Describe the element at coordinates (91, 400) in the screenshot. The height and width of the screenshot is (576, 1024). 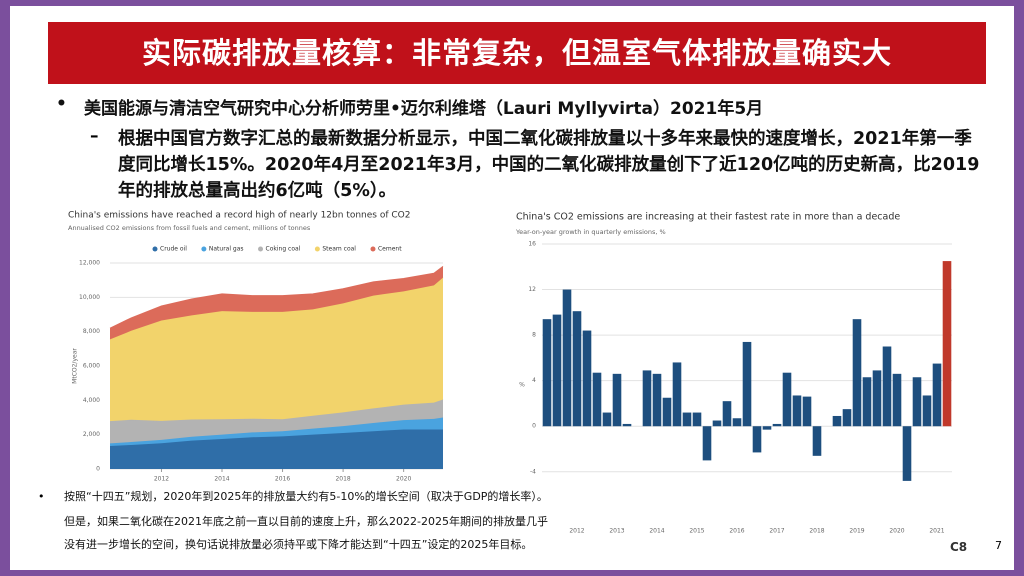
I see `y-tick-label: 4,000` at that location.